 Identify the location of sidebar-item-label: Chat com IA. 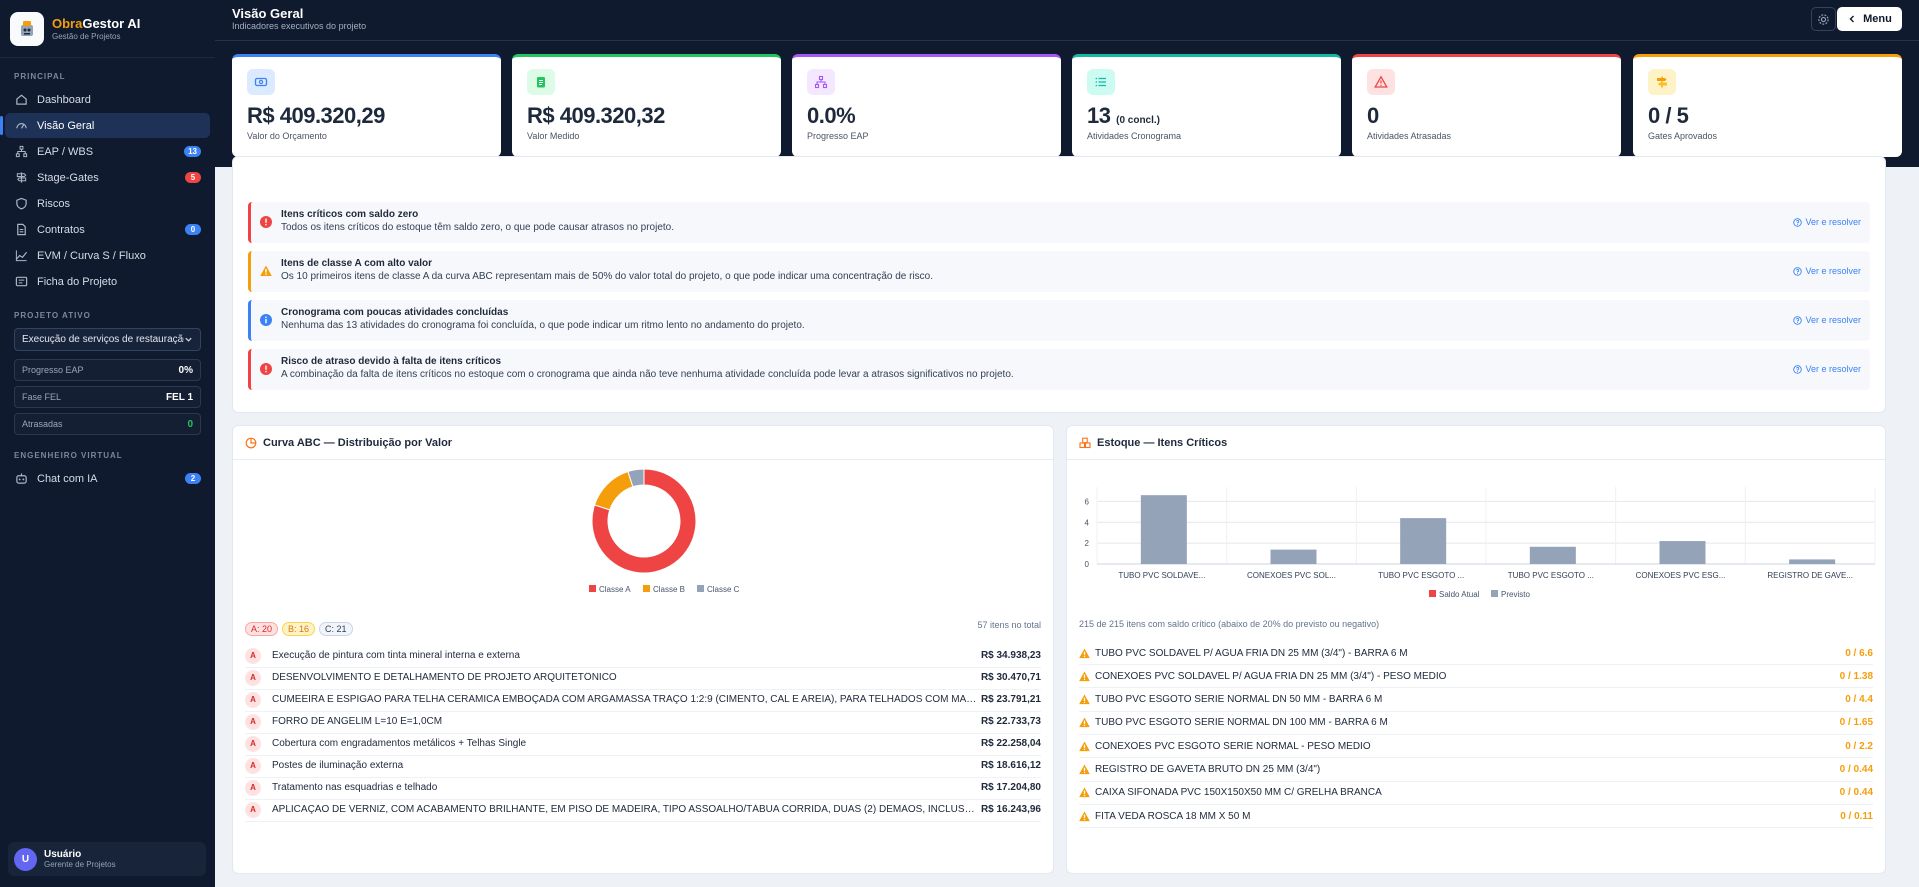
(67, 478).